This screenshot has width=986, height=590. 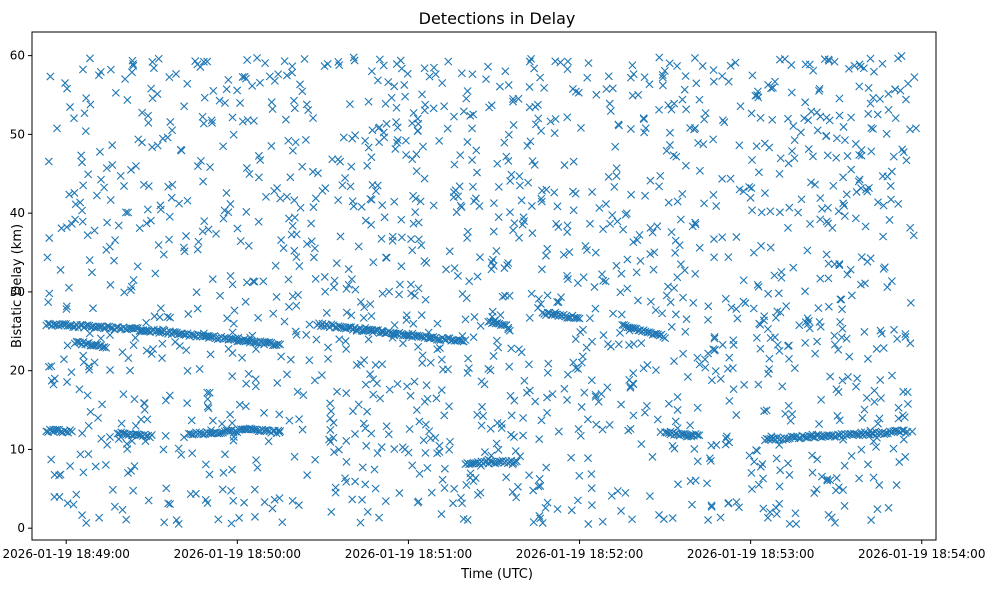 I want to click on x-axis-label: Time (UTC), so click(x=496, y=574).